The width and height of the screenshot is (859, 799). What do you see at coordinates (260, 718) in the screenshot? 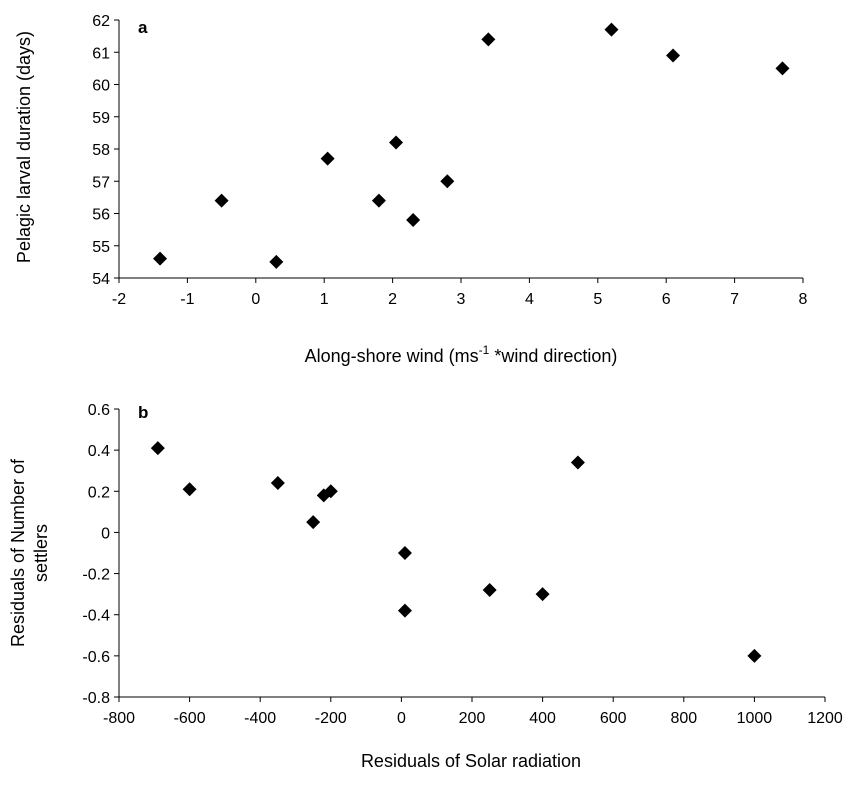
I see `panel-b-x-tick-label: -400` at bounding box center [260, 718].